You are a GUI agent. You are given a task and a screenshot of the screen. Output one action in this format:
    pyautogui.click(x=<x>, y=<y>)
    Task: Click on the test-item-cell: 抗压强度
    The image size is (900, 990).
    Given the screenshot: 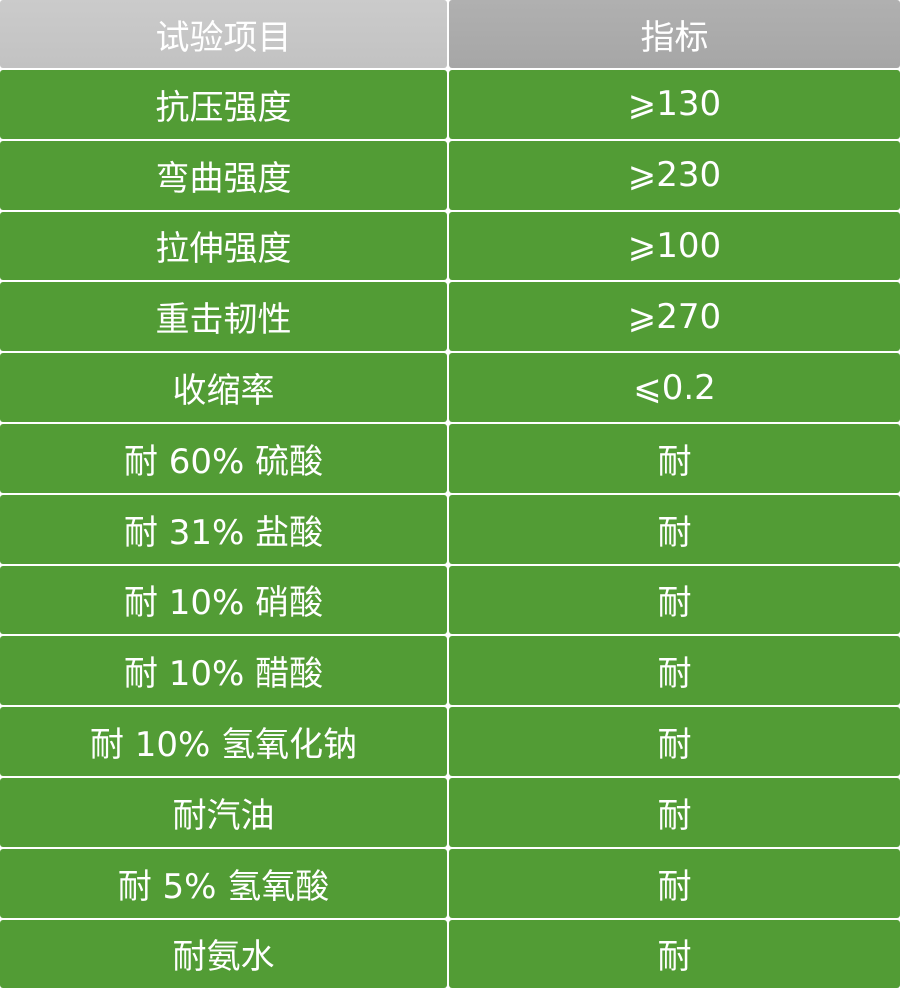 What is the action you would take?
    pyautogui.click(x=223, y=104)
    